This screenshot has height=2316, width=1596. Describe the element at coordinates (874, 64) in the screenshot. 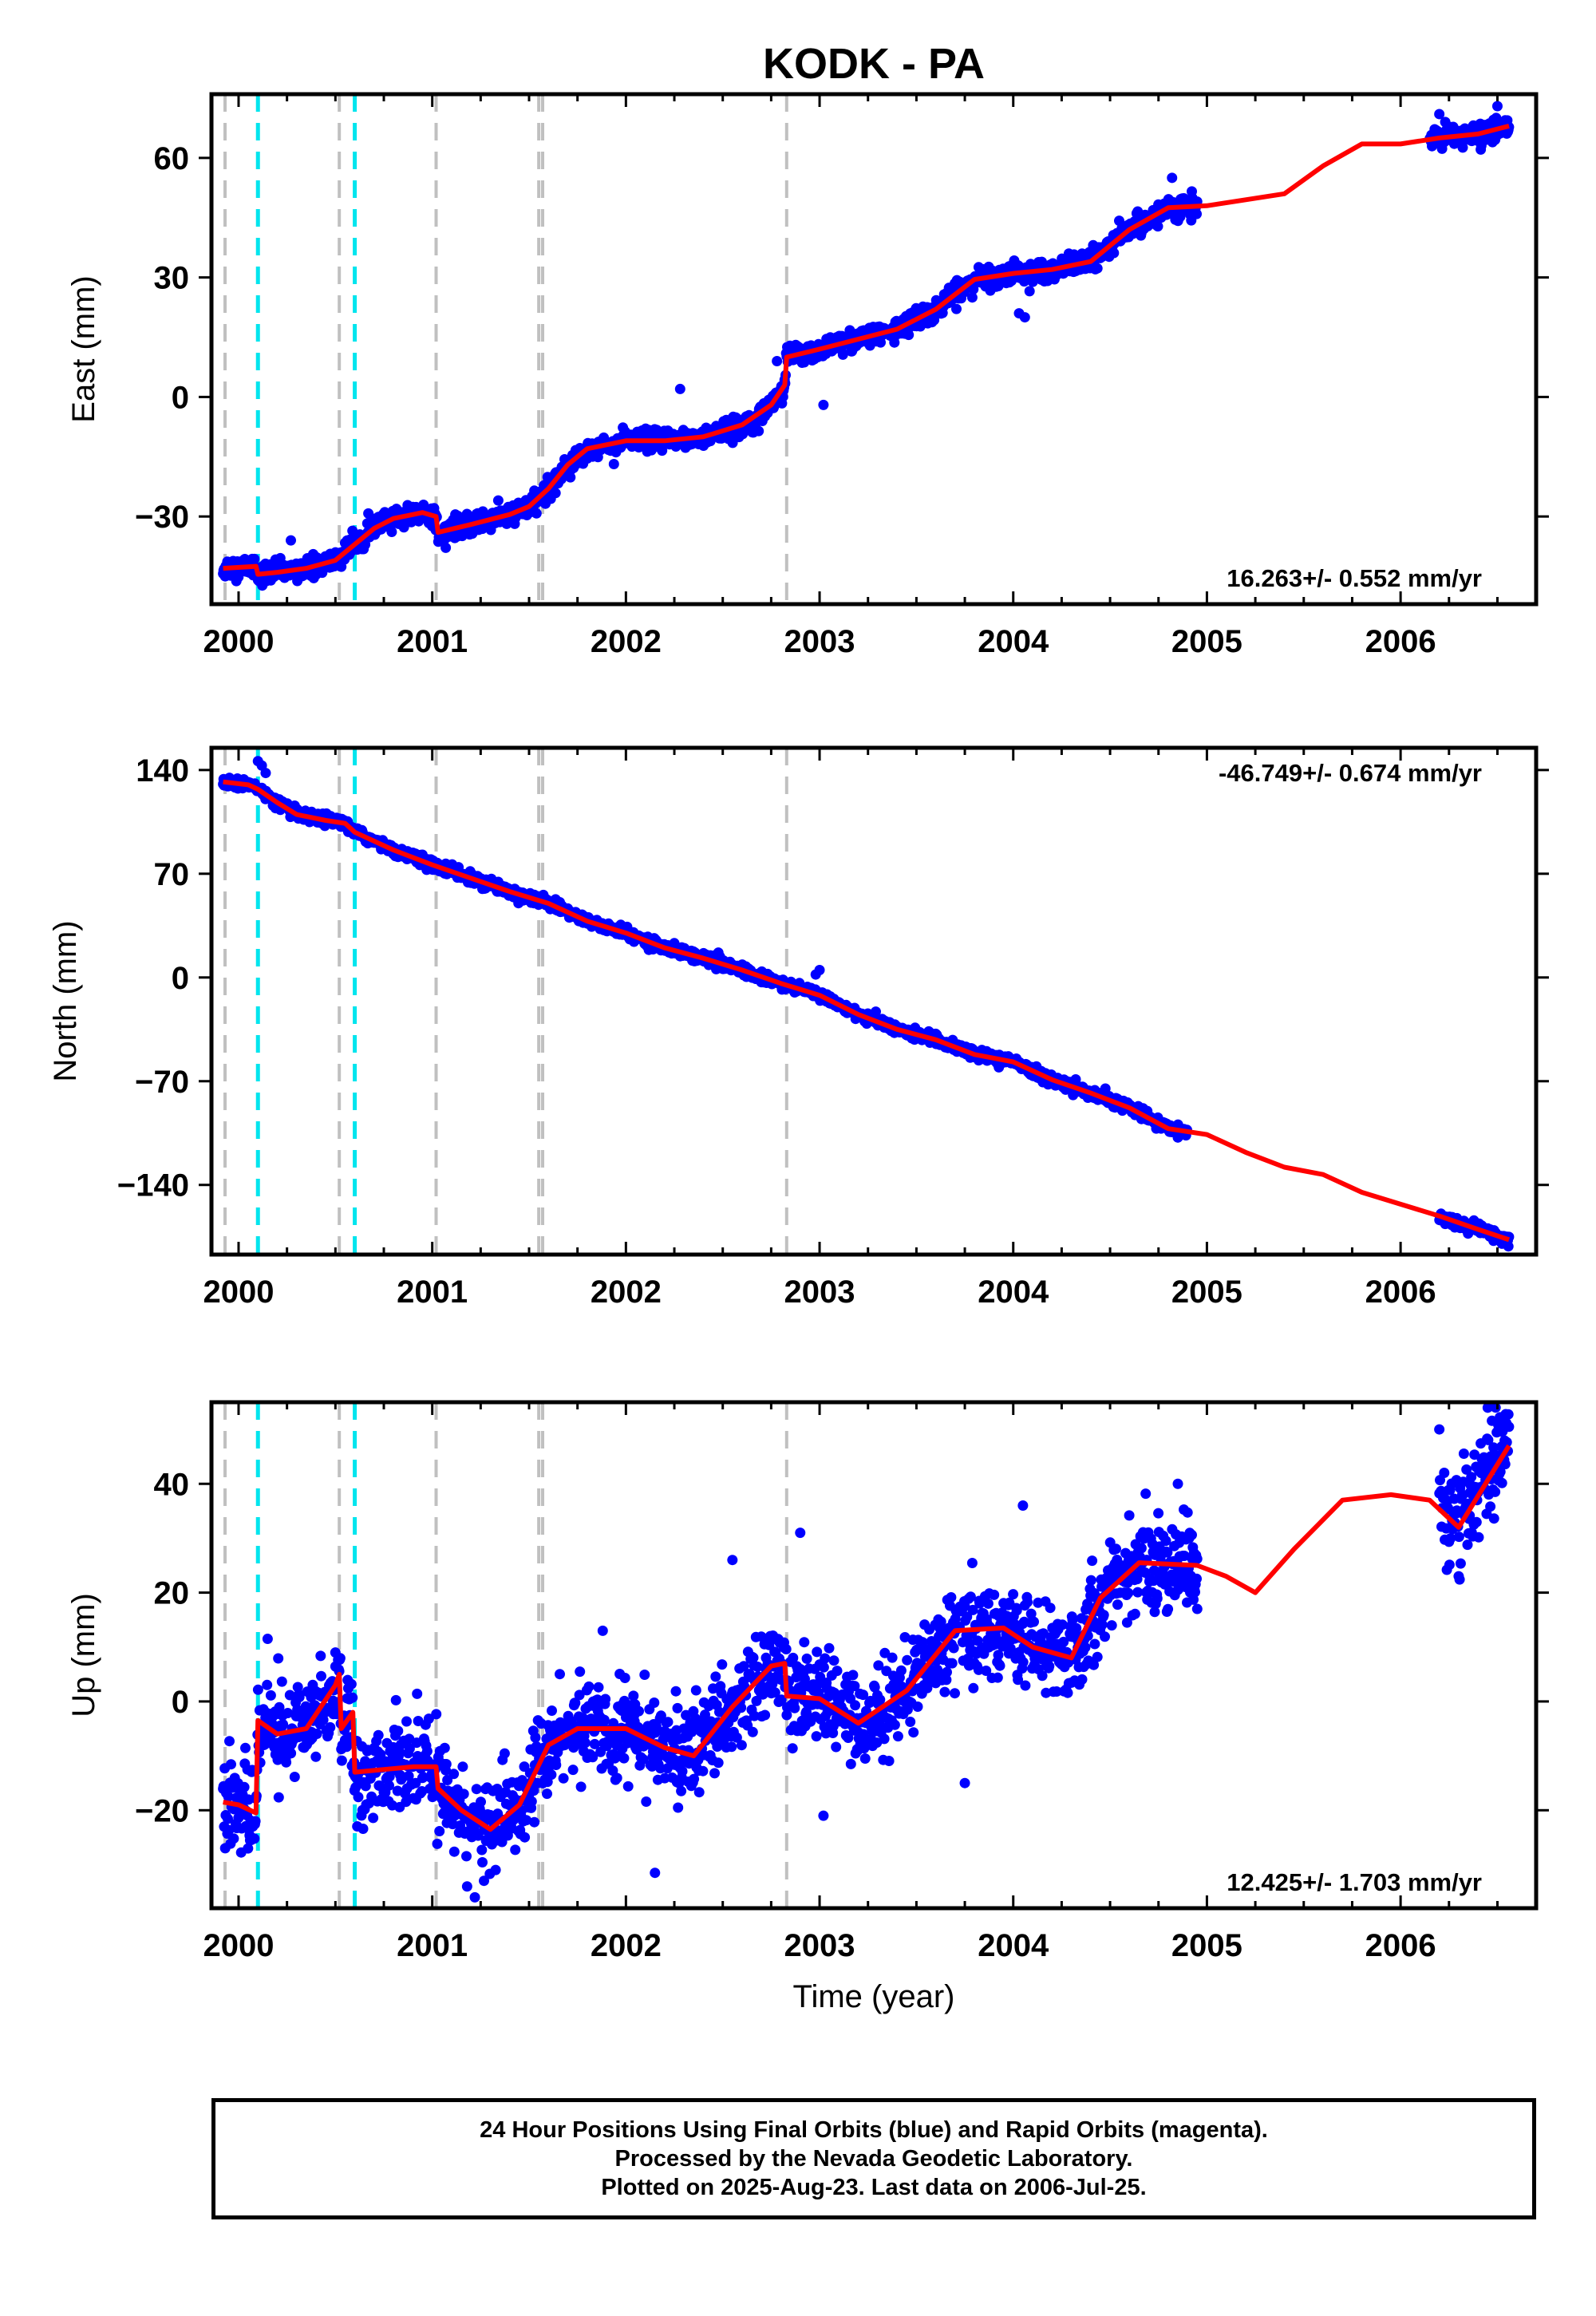

I see `chart-title: KODK - PA` at that location.